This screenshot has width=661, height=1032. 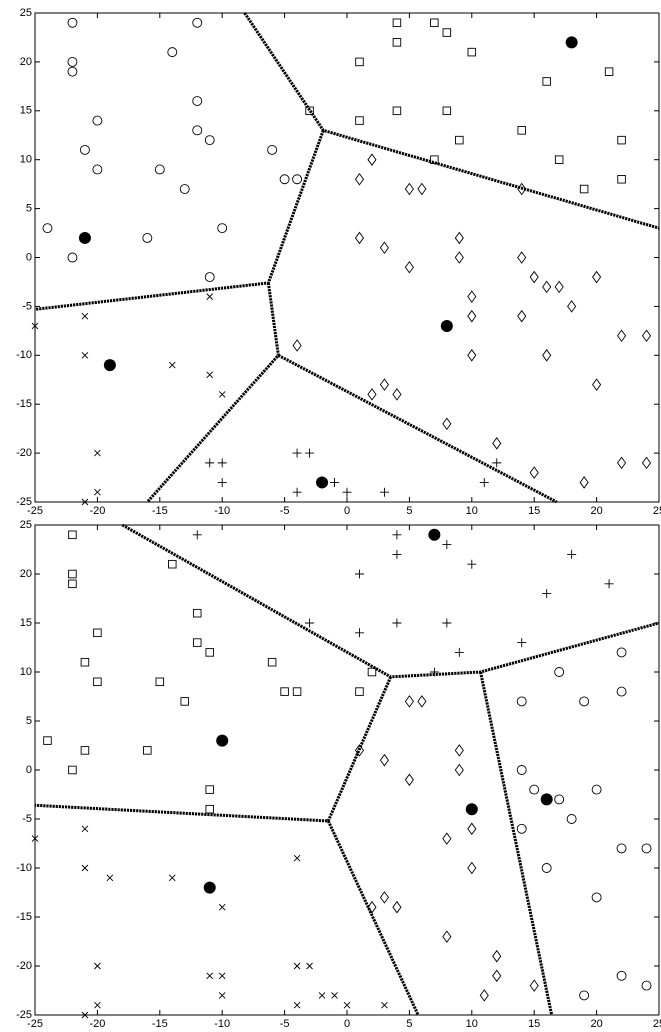 I want to click on x-tick-label: 20, so click(x=596, y=511).